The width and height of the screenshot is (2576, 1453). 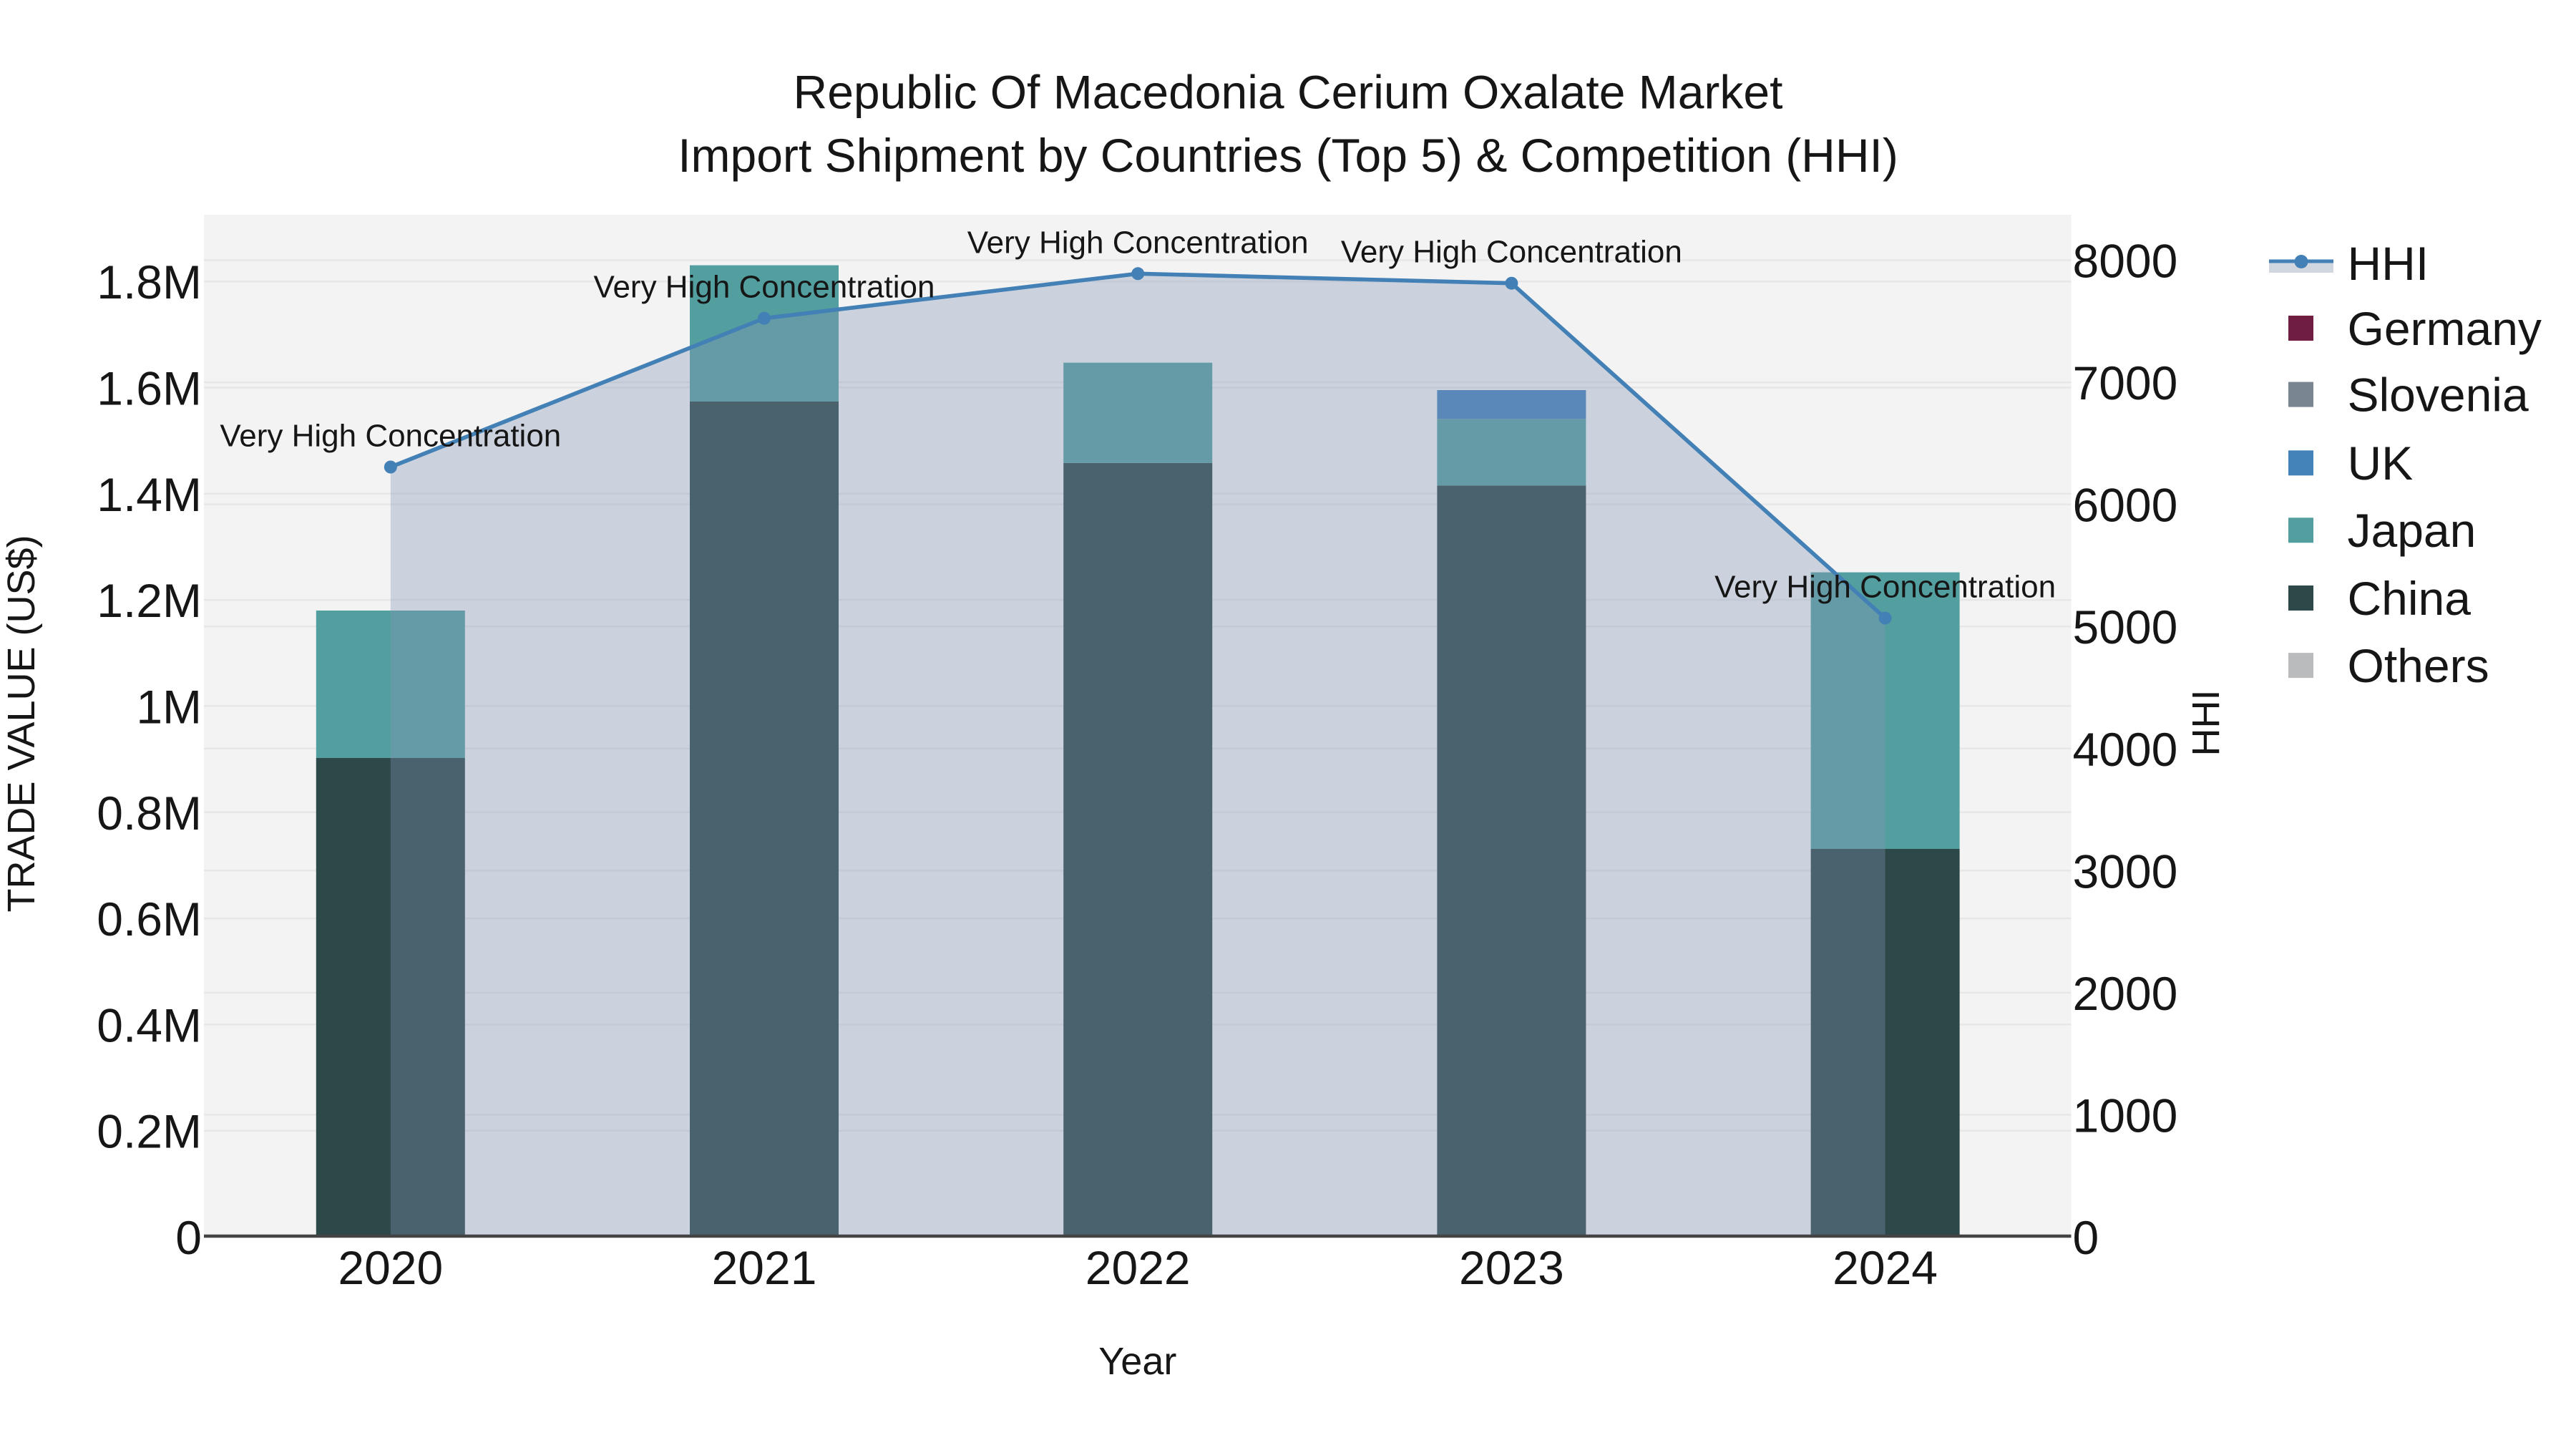 I want to click on svg-text: 1M, so click(x=169, y=706).